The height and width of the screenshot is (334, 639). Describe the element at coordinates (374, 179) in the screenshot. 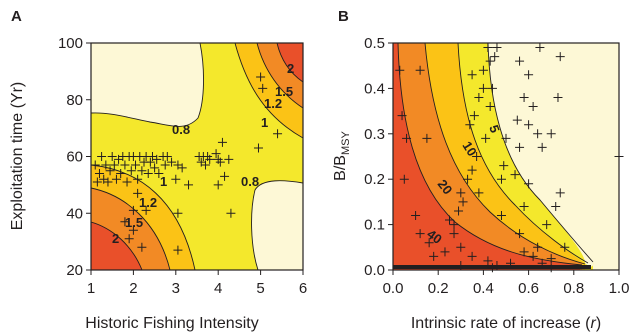

I see `y-tick-label: 0.2` at that location.